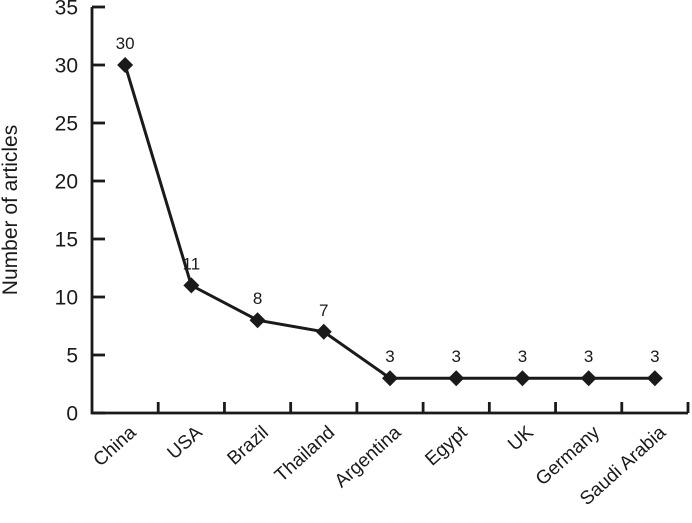 This screenshot has height=523, width=692. I want to click on x-axis-category-label: China, so click(115, 446).